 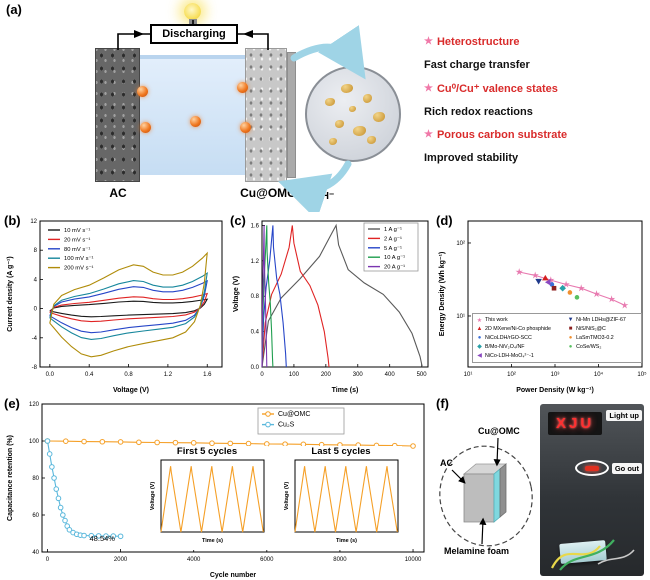 I want to click on first-cycles-inset: First 5 cycles Time (s) Voltage (V), so click(x=207, y=498).